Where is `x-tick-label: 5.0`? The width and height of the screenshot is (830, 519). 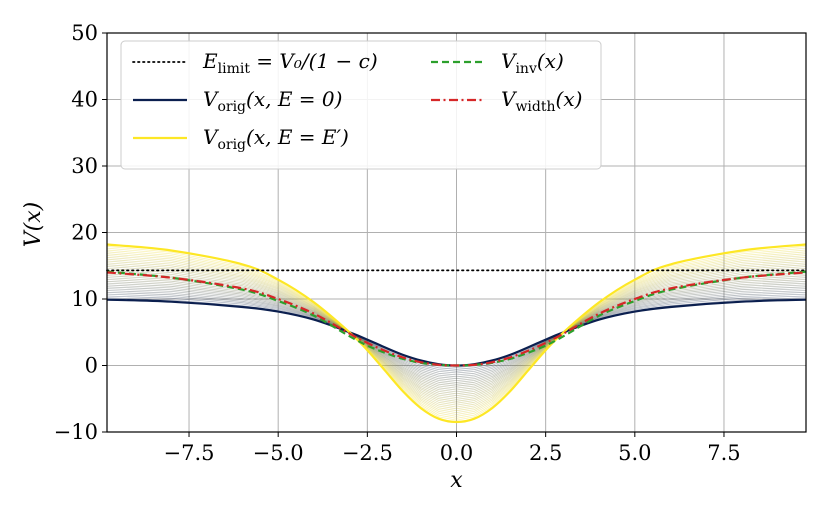 x-tick-label: 5.0 is located at coordinates (634, 453).